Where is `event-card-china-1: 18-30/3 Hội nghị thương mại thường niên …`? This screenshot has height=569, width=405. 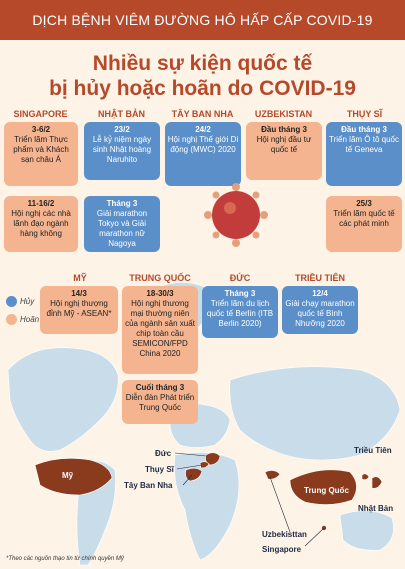 event-card-china-1: 18-30/3 Hội nghị thương mại thường niên … is located at coordinates (160, 330).